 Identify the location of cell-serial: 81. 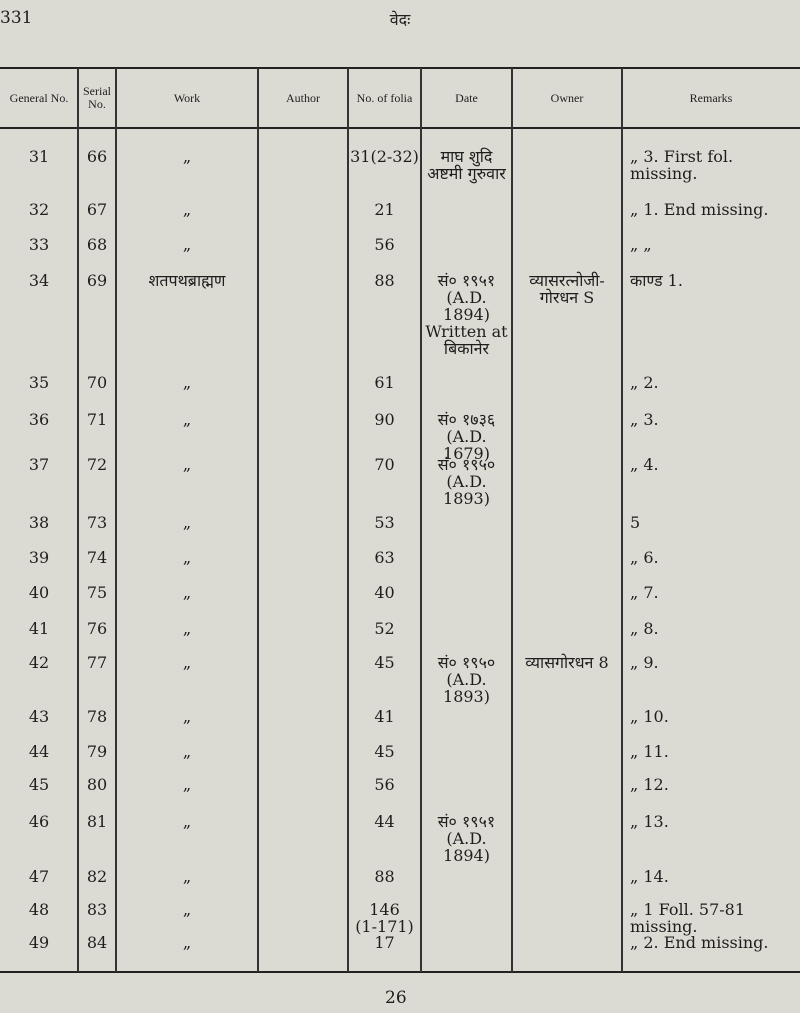
(97, 821).